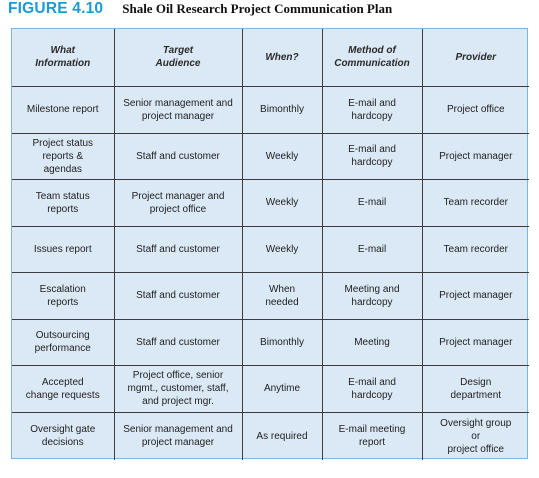  What do you see at coordinates (475, 435) in the screenshot?
I see `cell-provider: Oversight group or project office` at bounding box center [475, 435].